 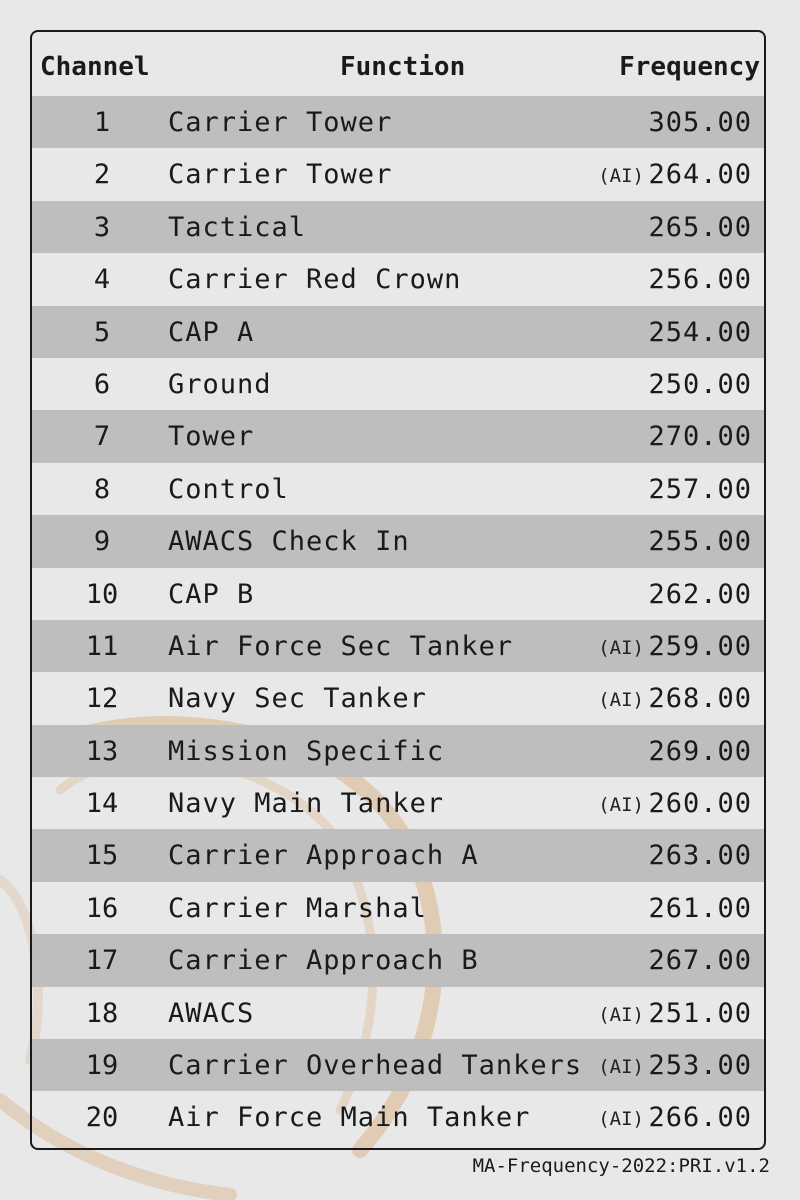 I want to click on function-name: Navy Sec Tanker, so click(x=297, y=699).